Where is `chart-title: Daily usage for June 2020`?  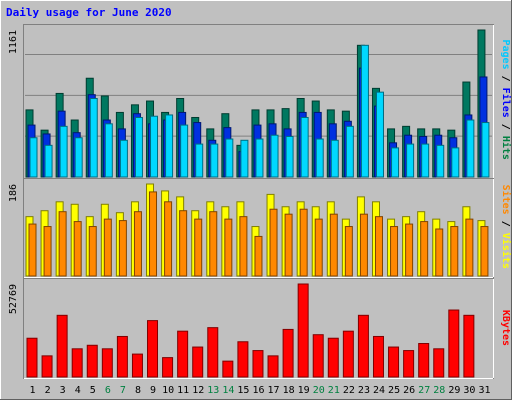 chart-title: Daily usage for June 2020 is located at coordinates (89, 12).